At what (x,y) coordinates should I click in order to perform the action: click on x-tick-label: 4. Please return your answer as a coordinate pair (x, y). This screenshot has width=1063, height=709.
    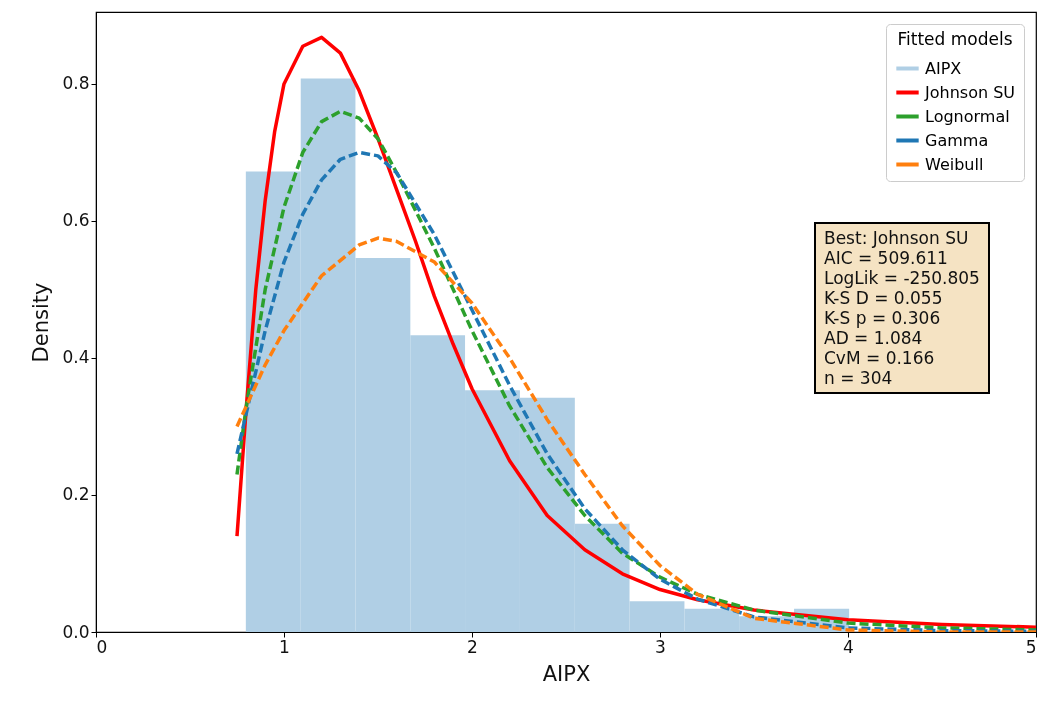
    Looking at the image, I should click on (848, 646).